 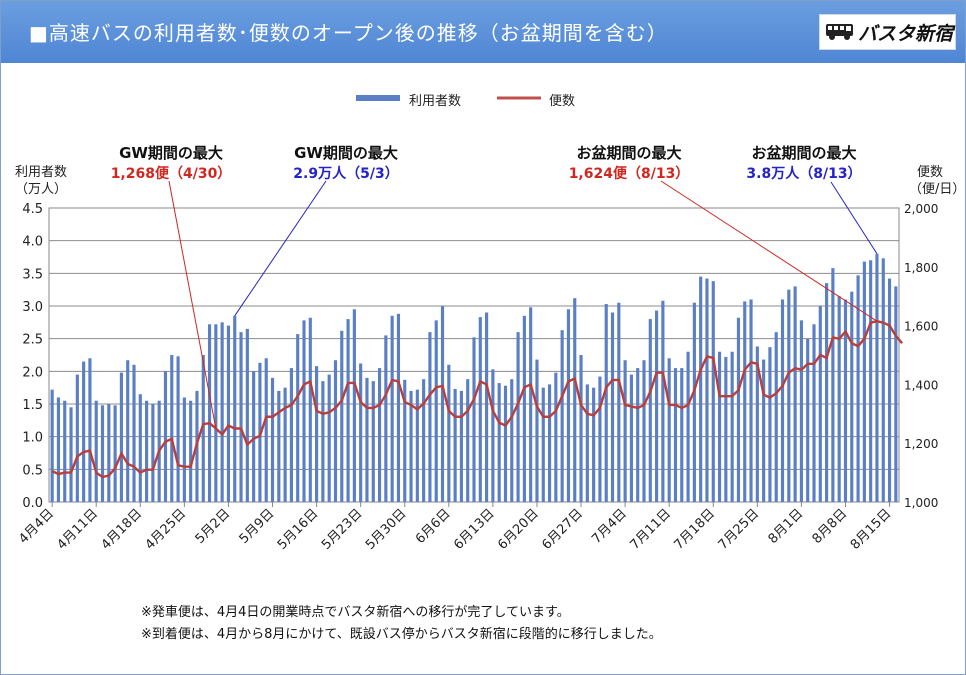 I want to click on x-tick-label: 8月8日, so click(x=830, y=526).